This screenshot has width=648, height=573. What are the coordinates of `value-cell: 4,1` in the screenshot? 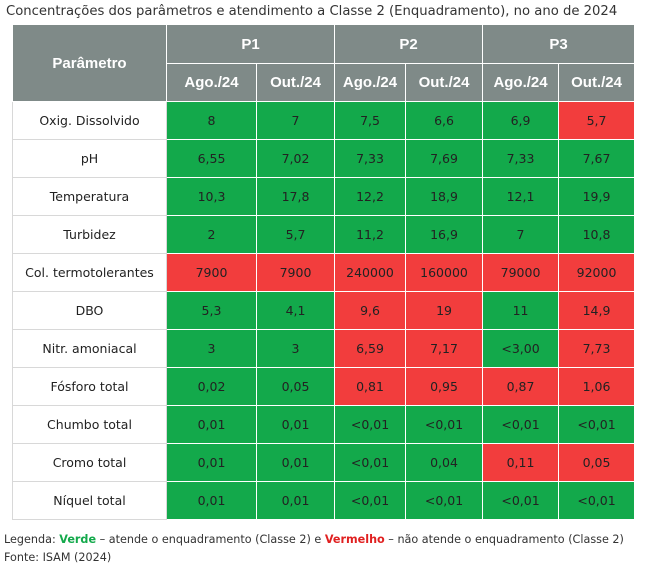 It's located at (295, 310).